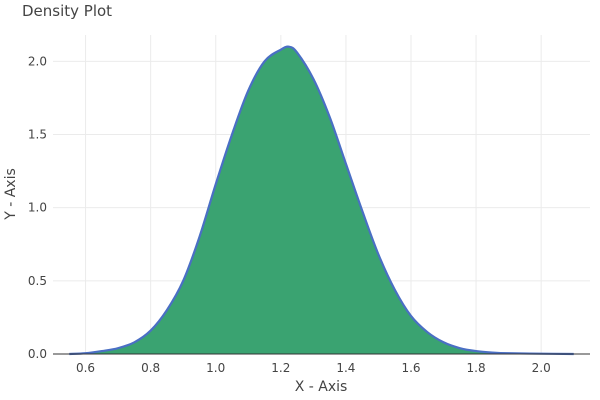  Describe the element at coordinates (150, 368) in the screenshot. I see `x-tick-label: 0.8` at that location.